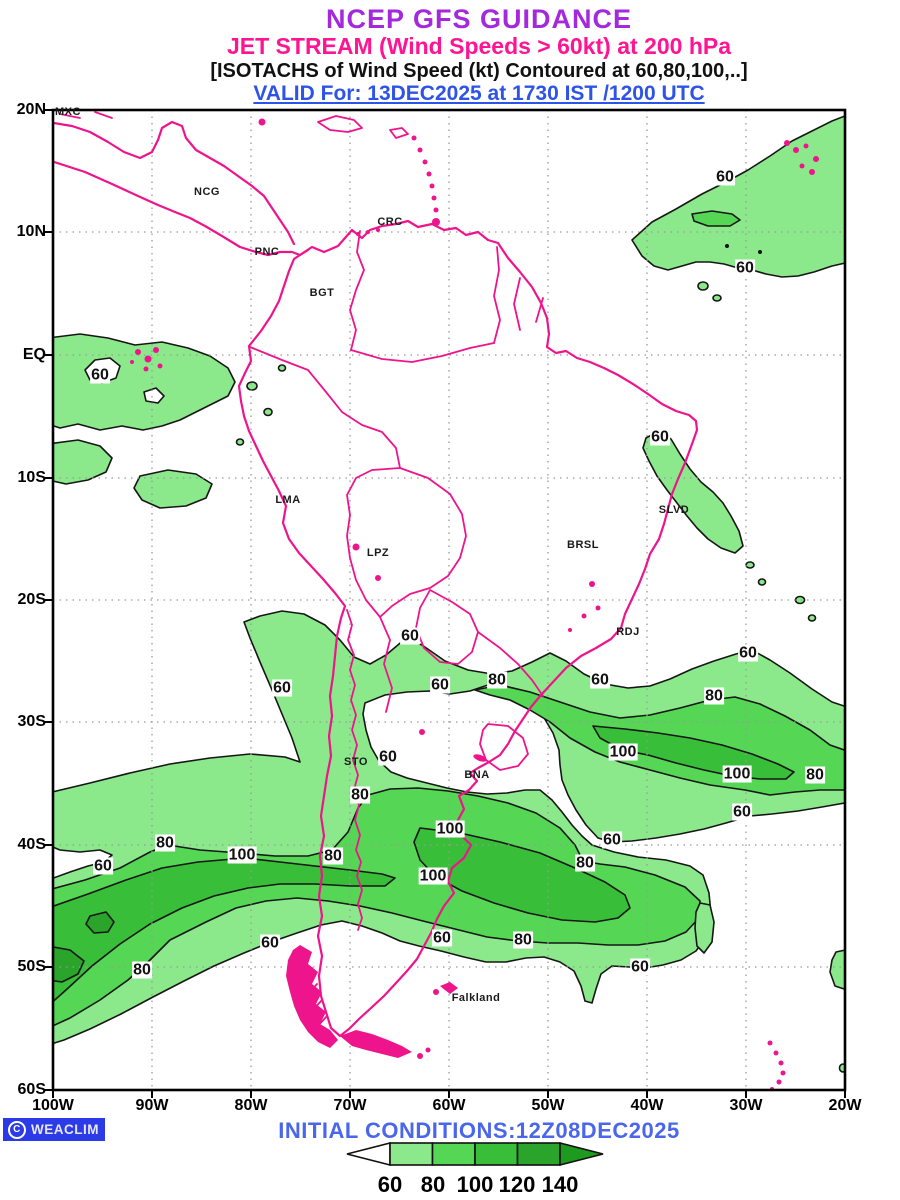 The width and height of the screenshot is (900, 1200). Describe the element at coordinates (479, 1130) in the screenshot. I see `initial-conditions-line: INITIAL CONDITIONS:12Z08DEC2025` at that location.